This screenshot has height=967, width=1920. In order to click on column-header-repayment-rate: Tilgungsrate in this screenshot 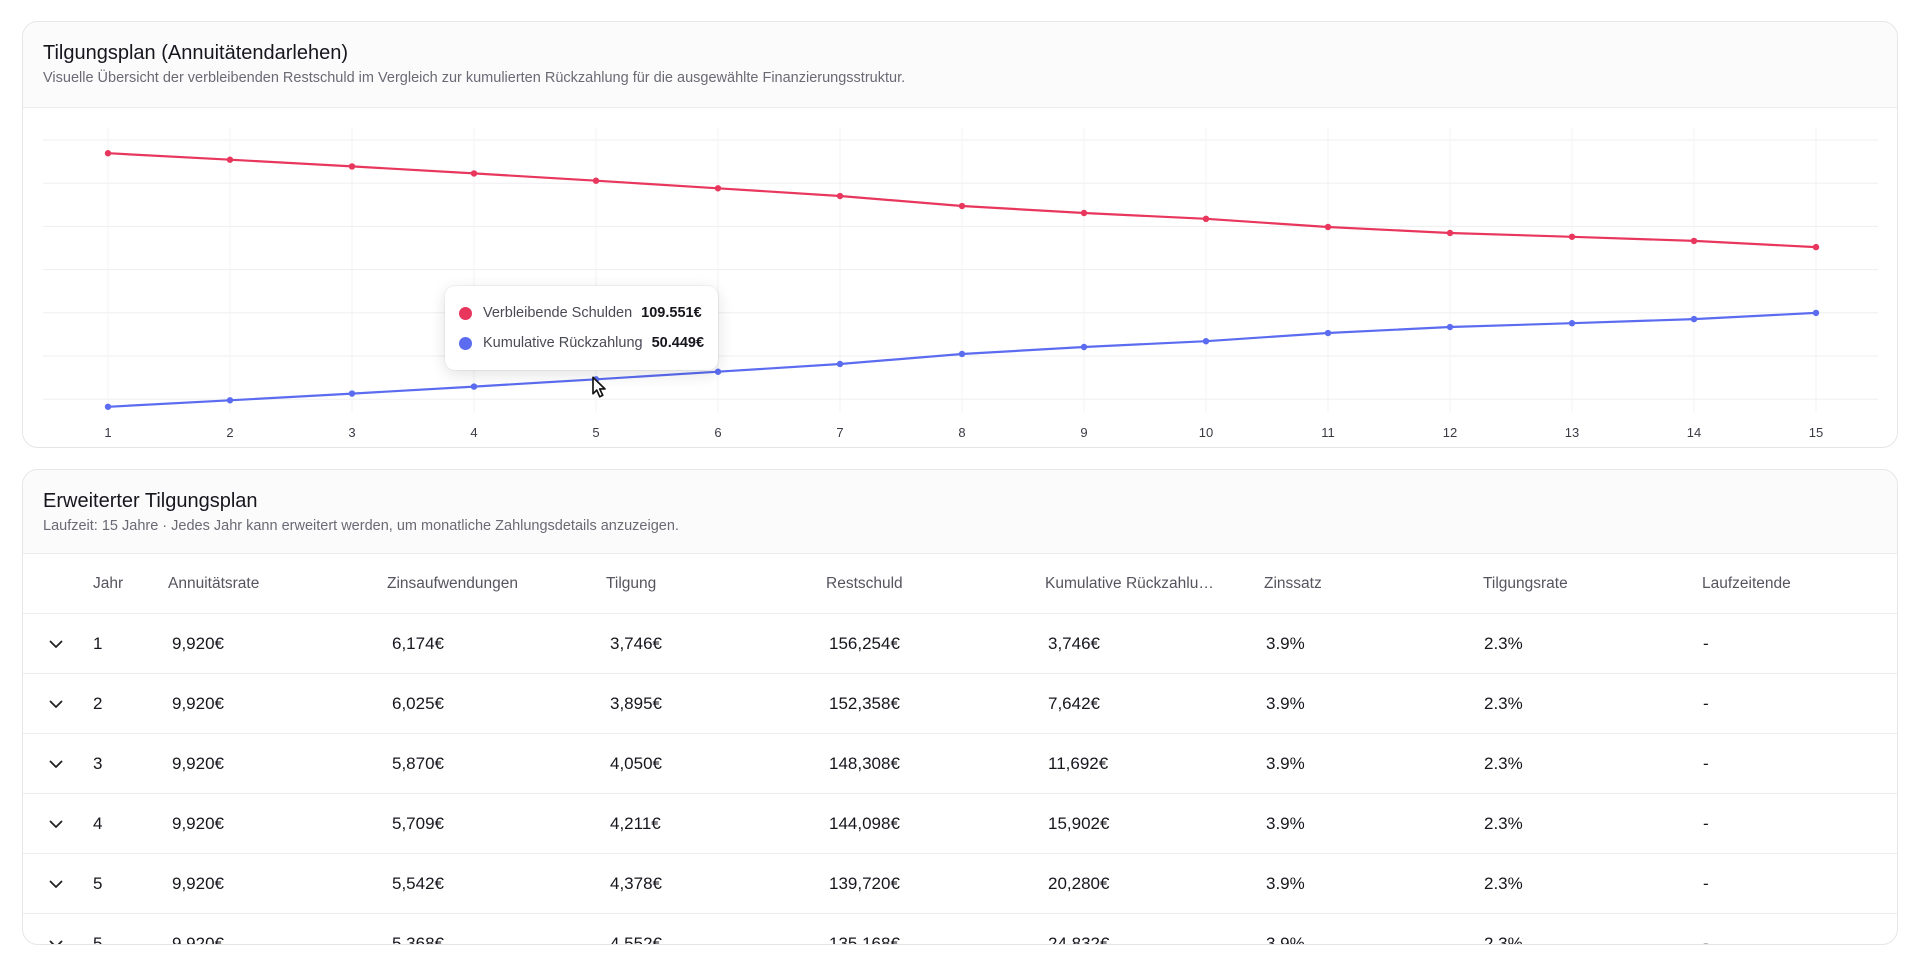, I will do `click(1525, 583)`.